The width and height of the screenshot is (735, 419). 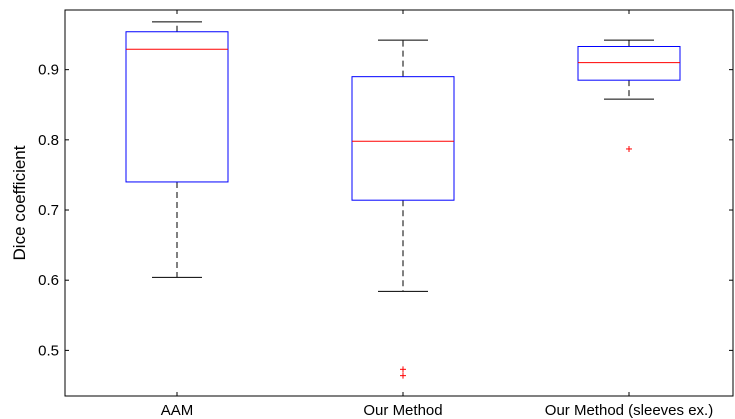 What do you see at coordinates (48, 210) in the screenshot?
I see `y-tick-label: 0.7` at bounding box center [48, 210].